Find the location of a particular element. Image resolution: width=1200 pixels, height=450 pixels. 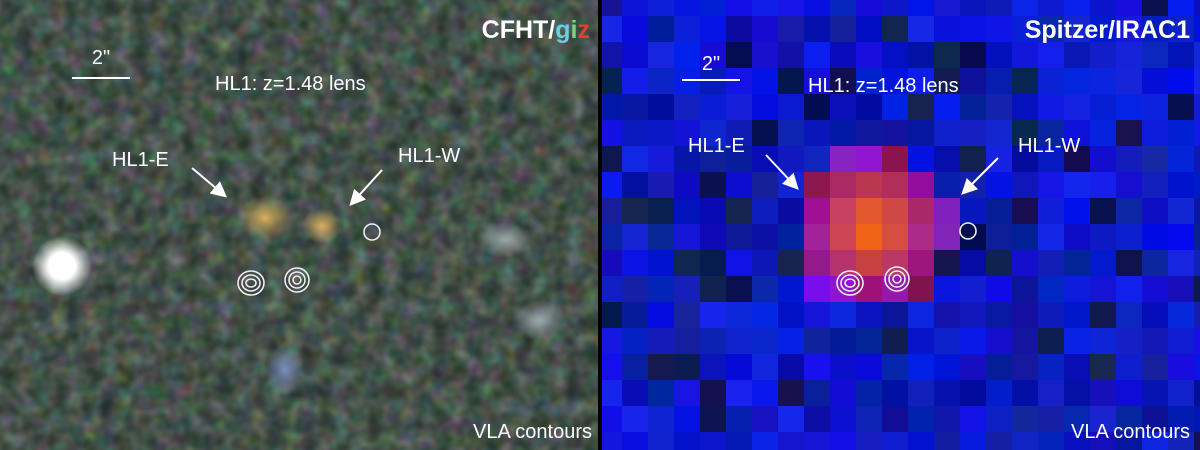

lens-label: HL1: z=1.48 lens is located at coordinates (883, 86).